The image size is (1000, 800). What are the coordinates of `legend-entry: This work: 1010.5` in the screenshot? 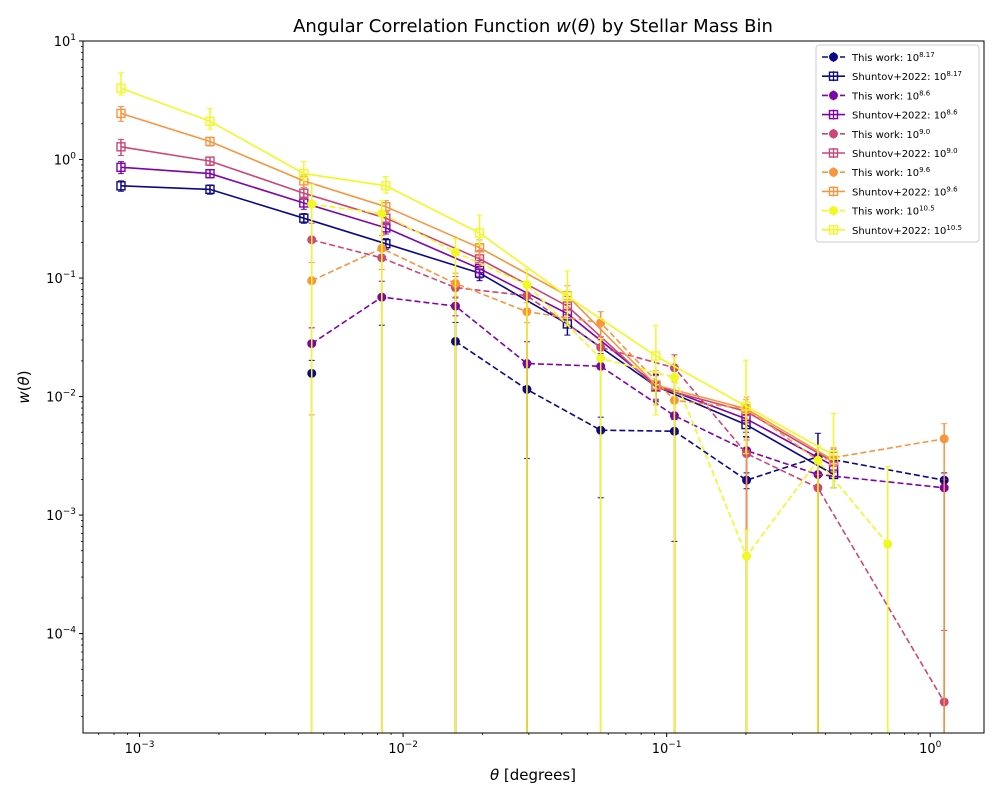 It's located at (878, 211).